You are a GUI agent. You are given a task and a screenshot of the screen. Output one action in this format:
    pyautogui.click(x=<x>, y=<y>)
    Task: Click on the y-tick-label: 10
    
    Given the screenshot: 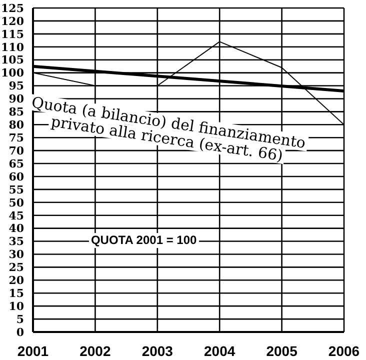 What is the action you would take?
    pyautogui.click(x=16, y=306)
    